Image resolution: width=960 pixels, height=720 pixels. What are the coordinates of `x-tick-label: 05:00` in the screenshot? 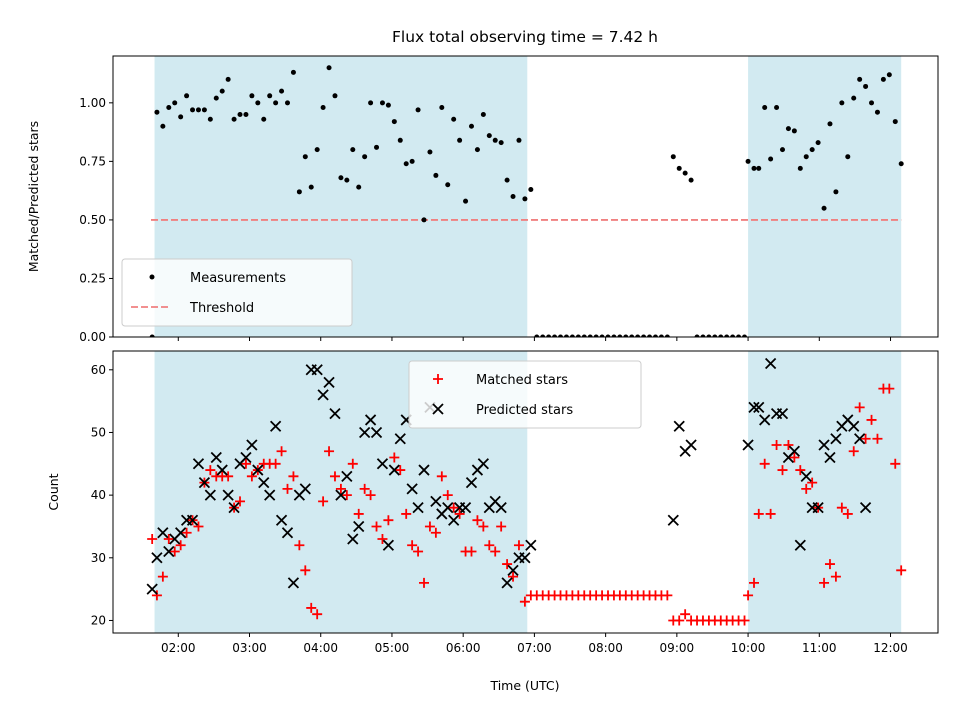 It's located at (392, 648).